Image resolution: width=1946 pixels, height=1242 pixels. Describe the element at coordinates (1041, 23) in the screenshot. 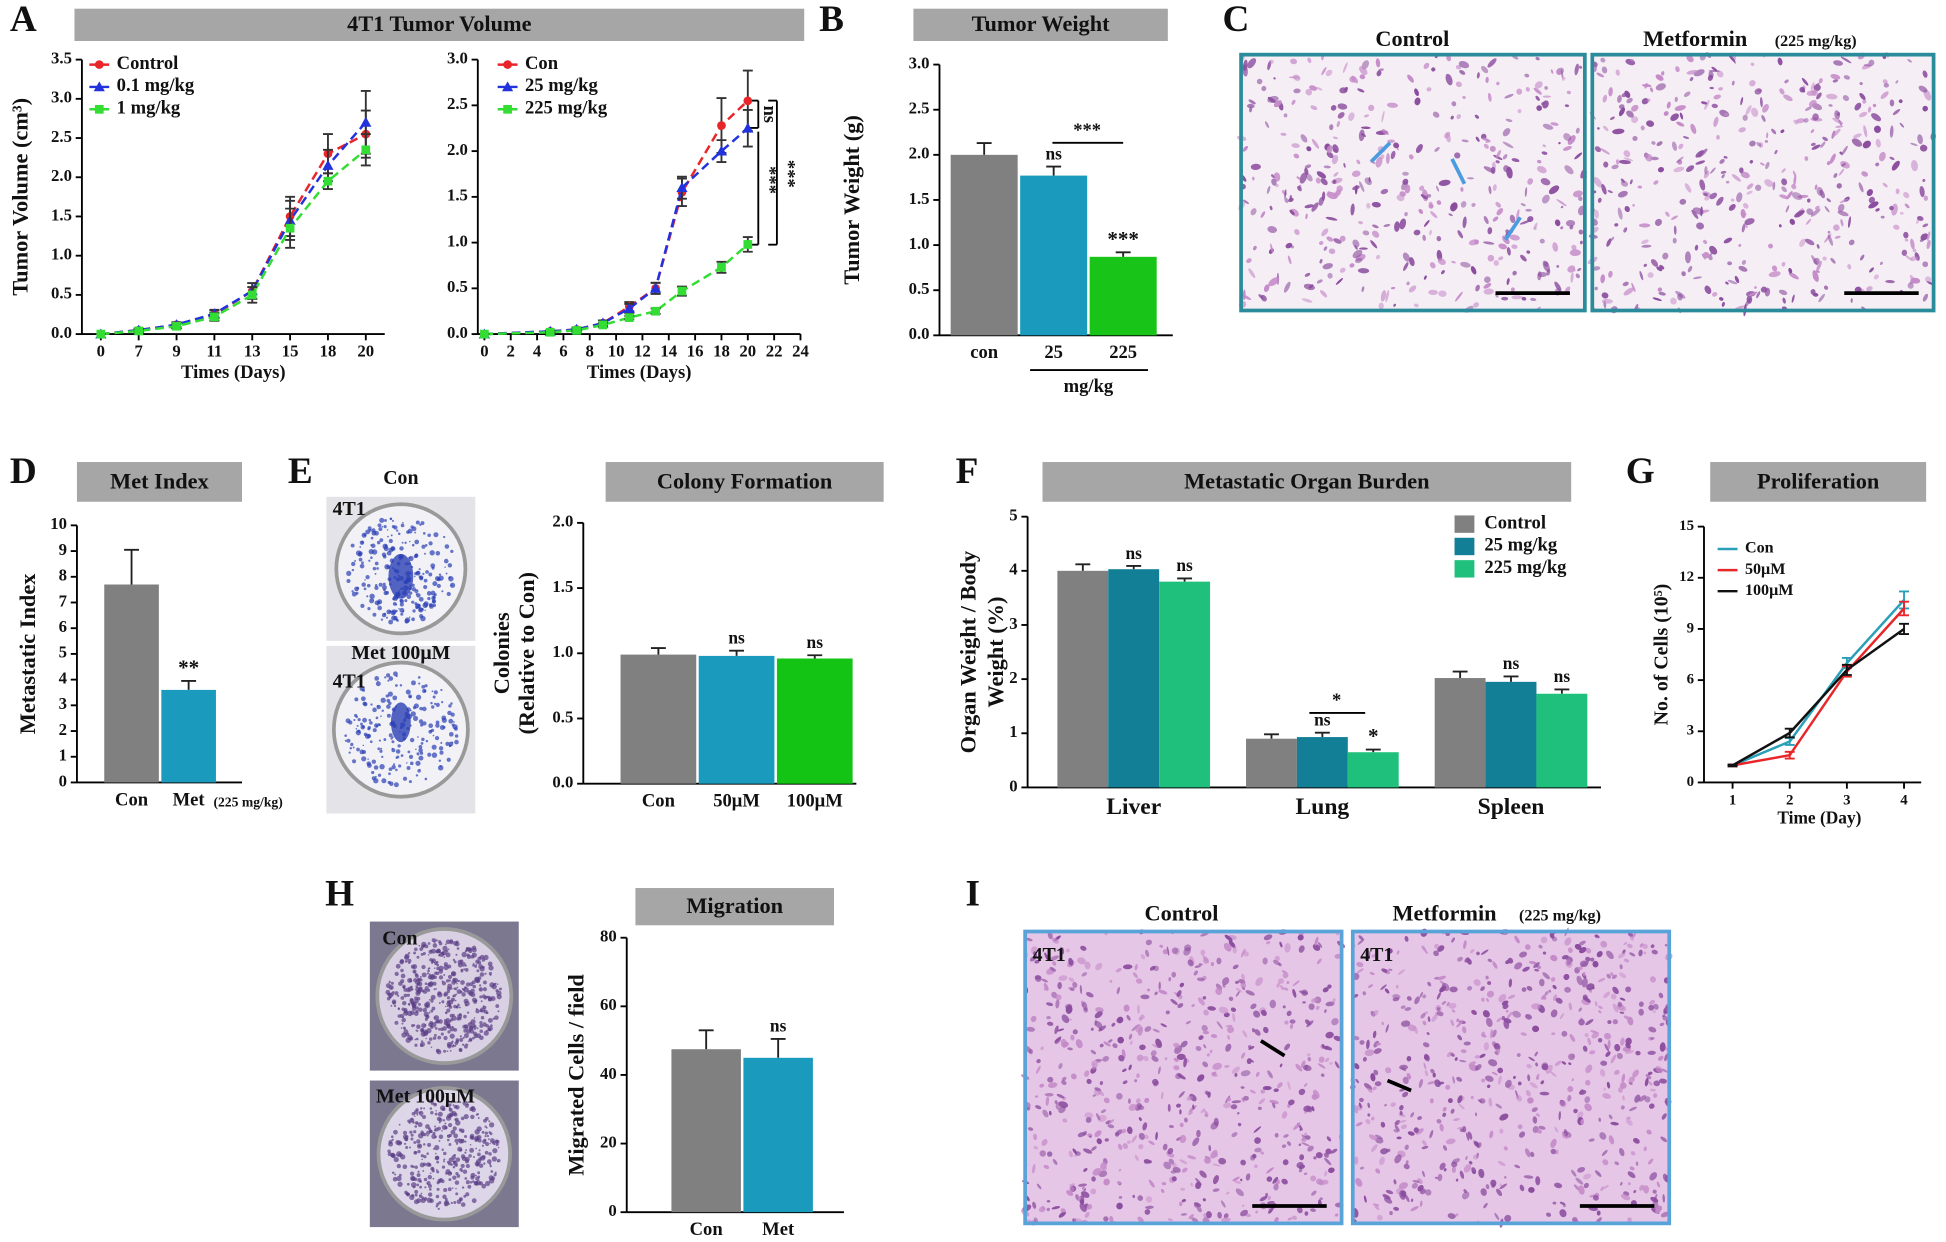

I see `chart-title: Tumor Weight` at that location.